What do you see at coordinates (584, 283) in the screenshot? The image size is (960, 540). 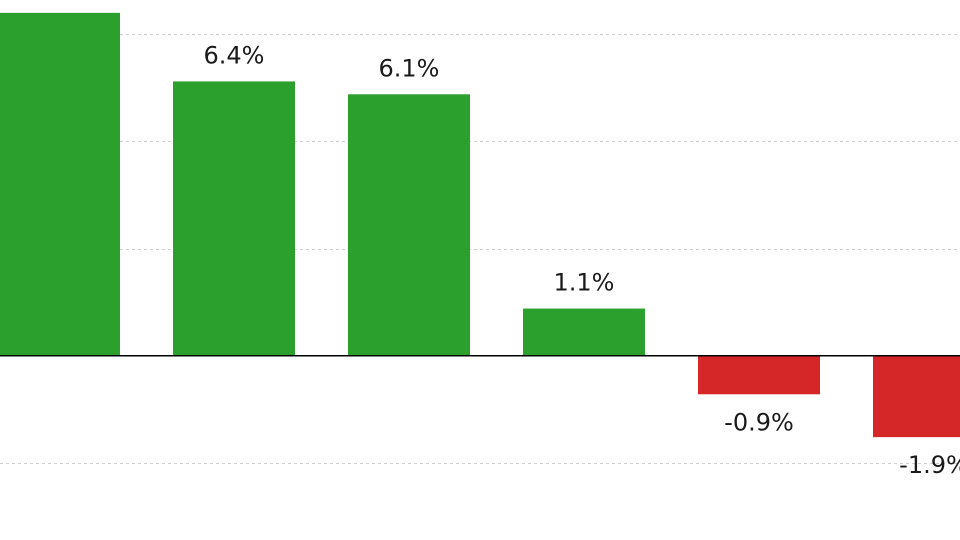 I see `data-label-3: 1.1%` at bounding box center [584, 283].